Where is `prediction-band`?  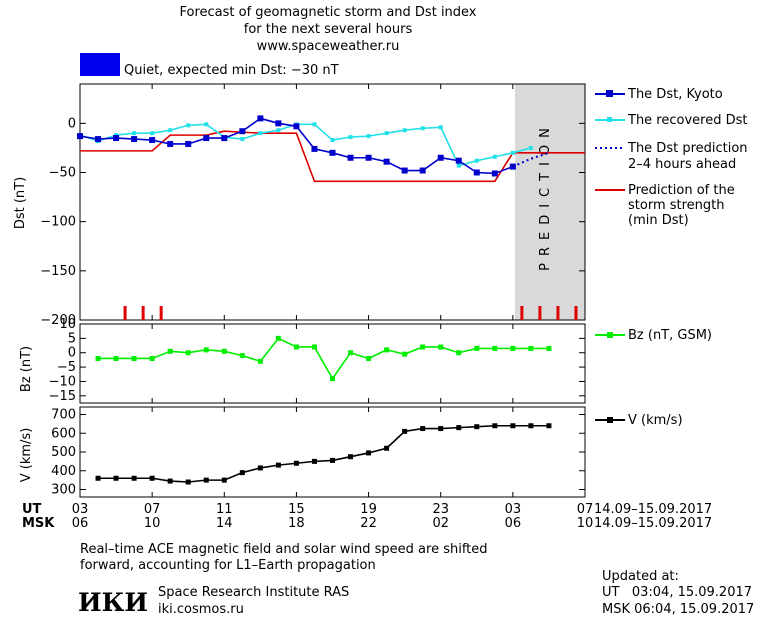
prediction-band is located at coordinates (550, 202).